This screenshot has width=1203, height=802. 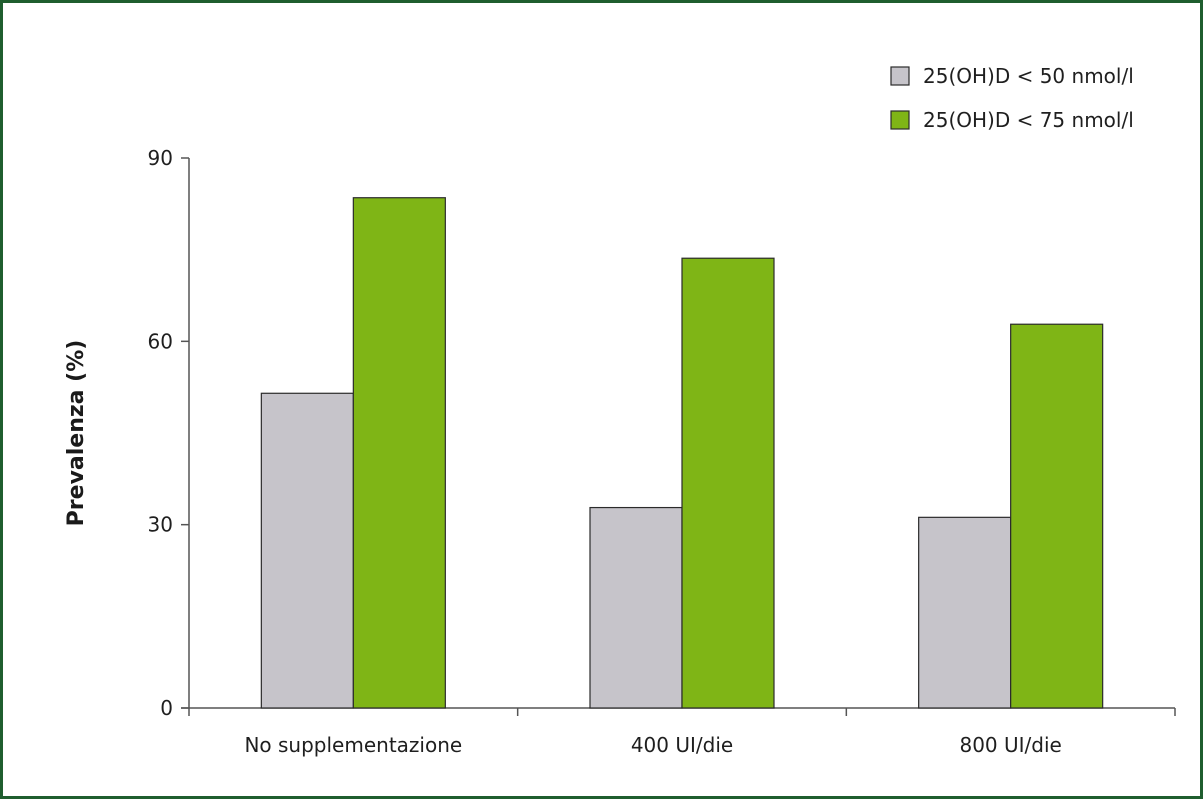 What do you see at coordinates (160, 158) in the screenshot?
I see `y-tick-label: 90` at bounding box center [160, 158].